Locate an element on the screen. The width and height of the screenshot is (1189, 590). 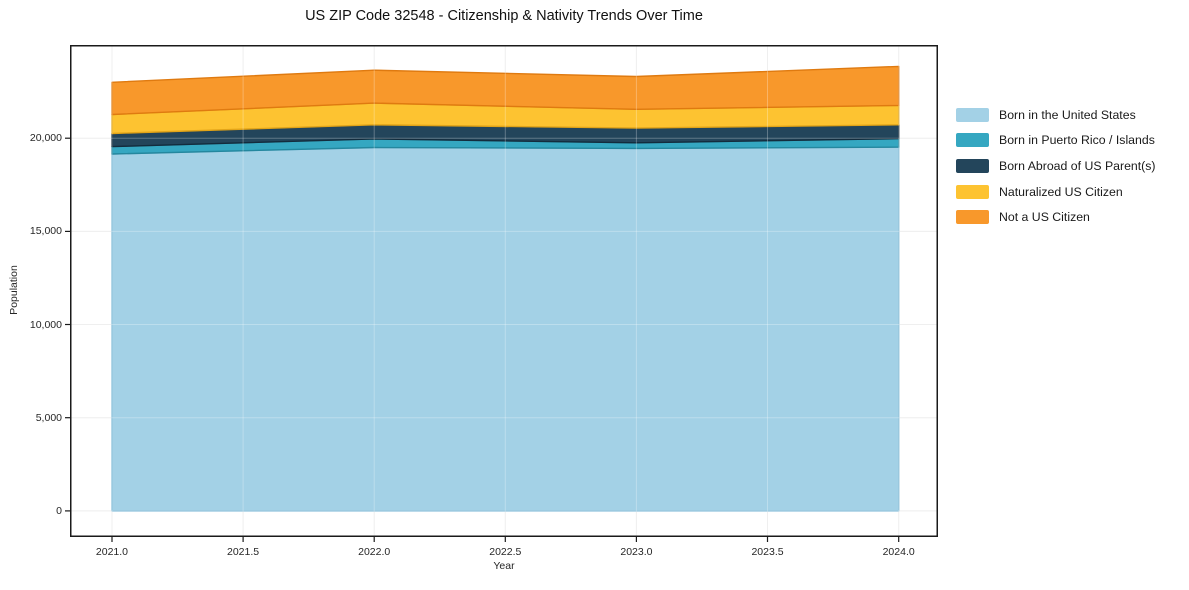
legend-label: Not a US Citizen is located at coordinates (1044, 217).